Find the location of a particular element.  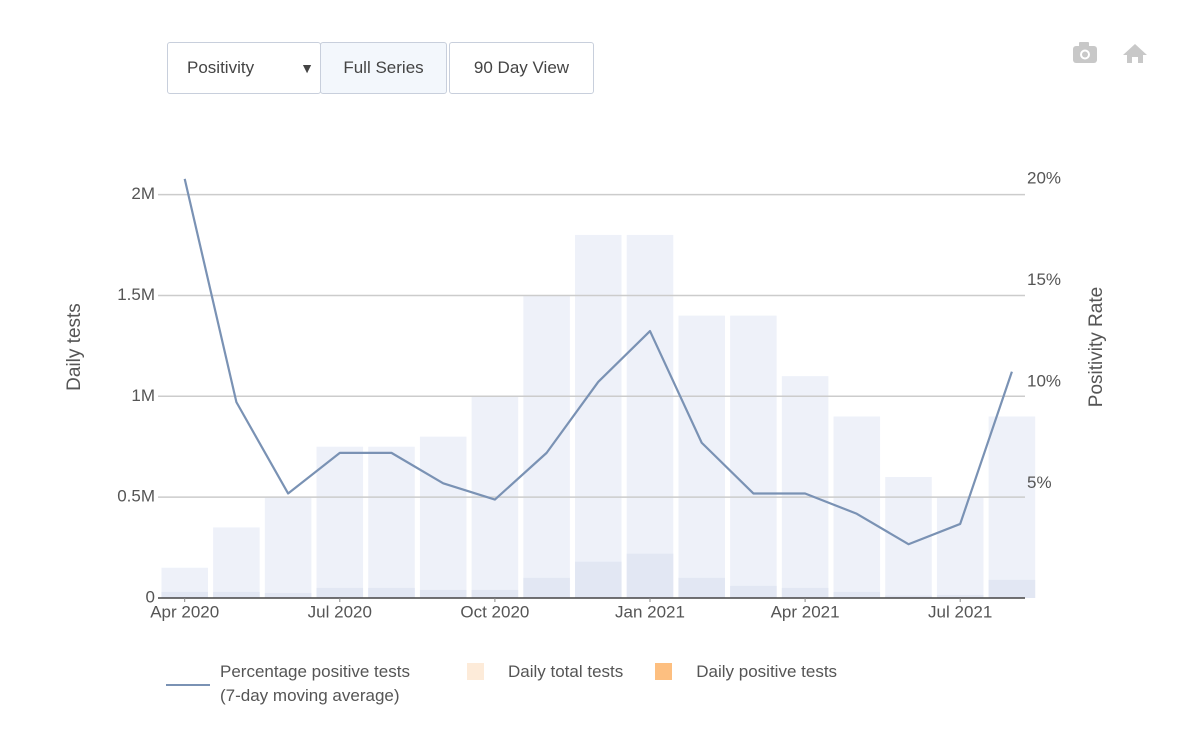

metric-select: Positivity ▼ is located at coordinates (244, 68).